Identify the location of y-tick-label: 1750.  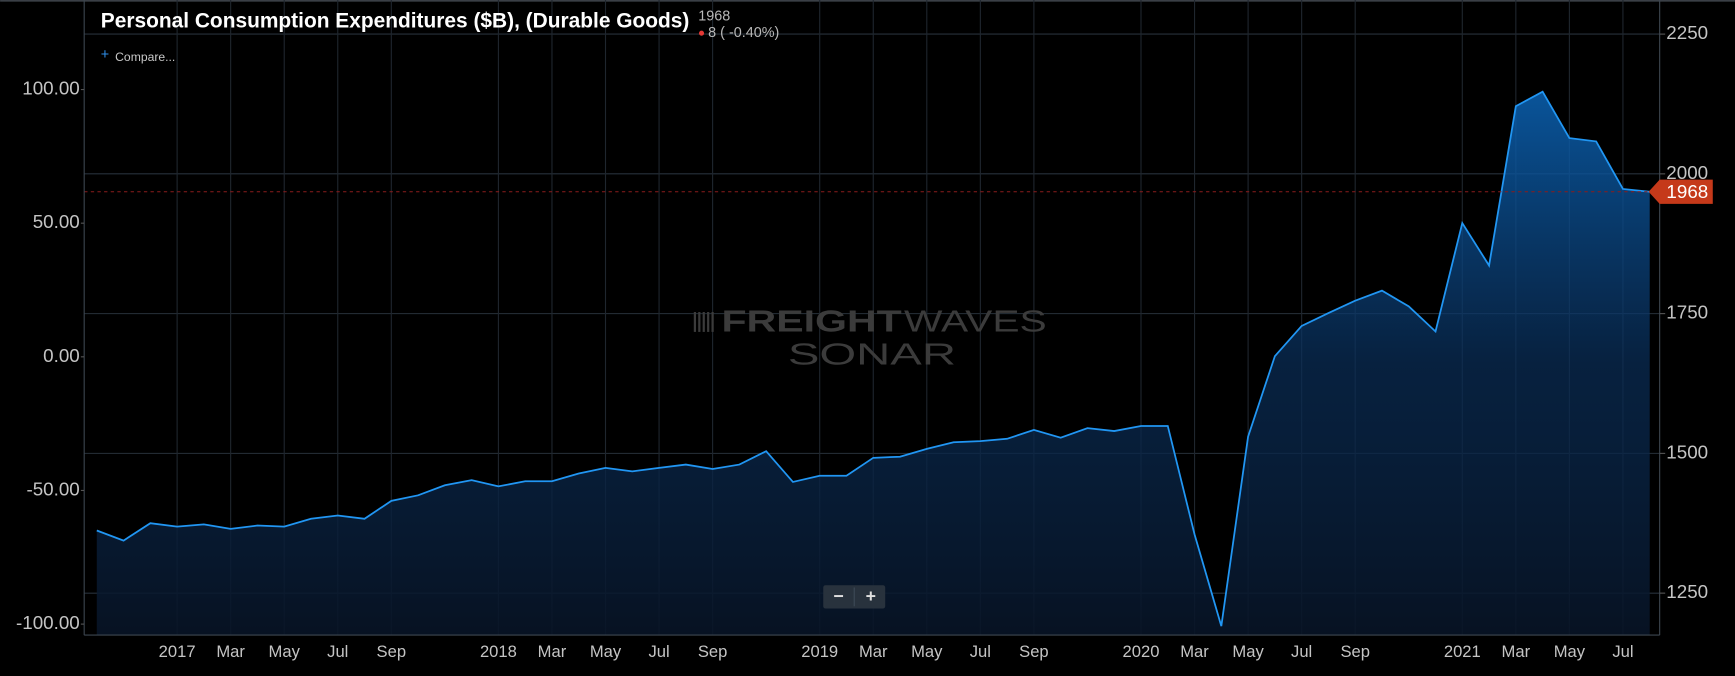
(1687, 312).